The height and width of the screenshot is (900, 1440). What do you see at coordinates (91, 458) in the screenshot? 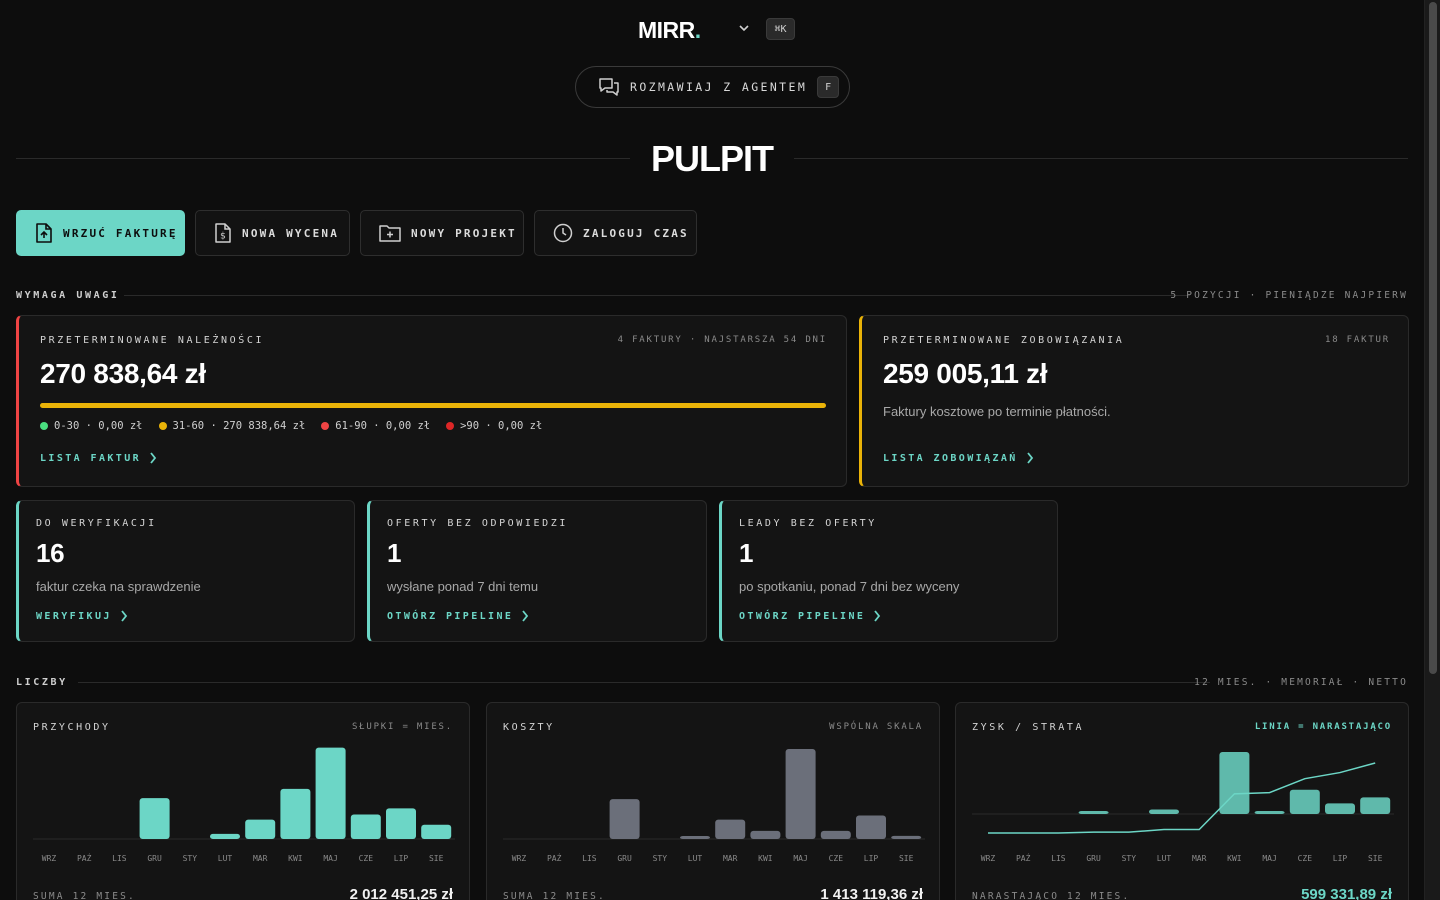
I see `invoice-list-link-label: LISTA FAKTUR` at bounding box center [91, 458].